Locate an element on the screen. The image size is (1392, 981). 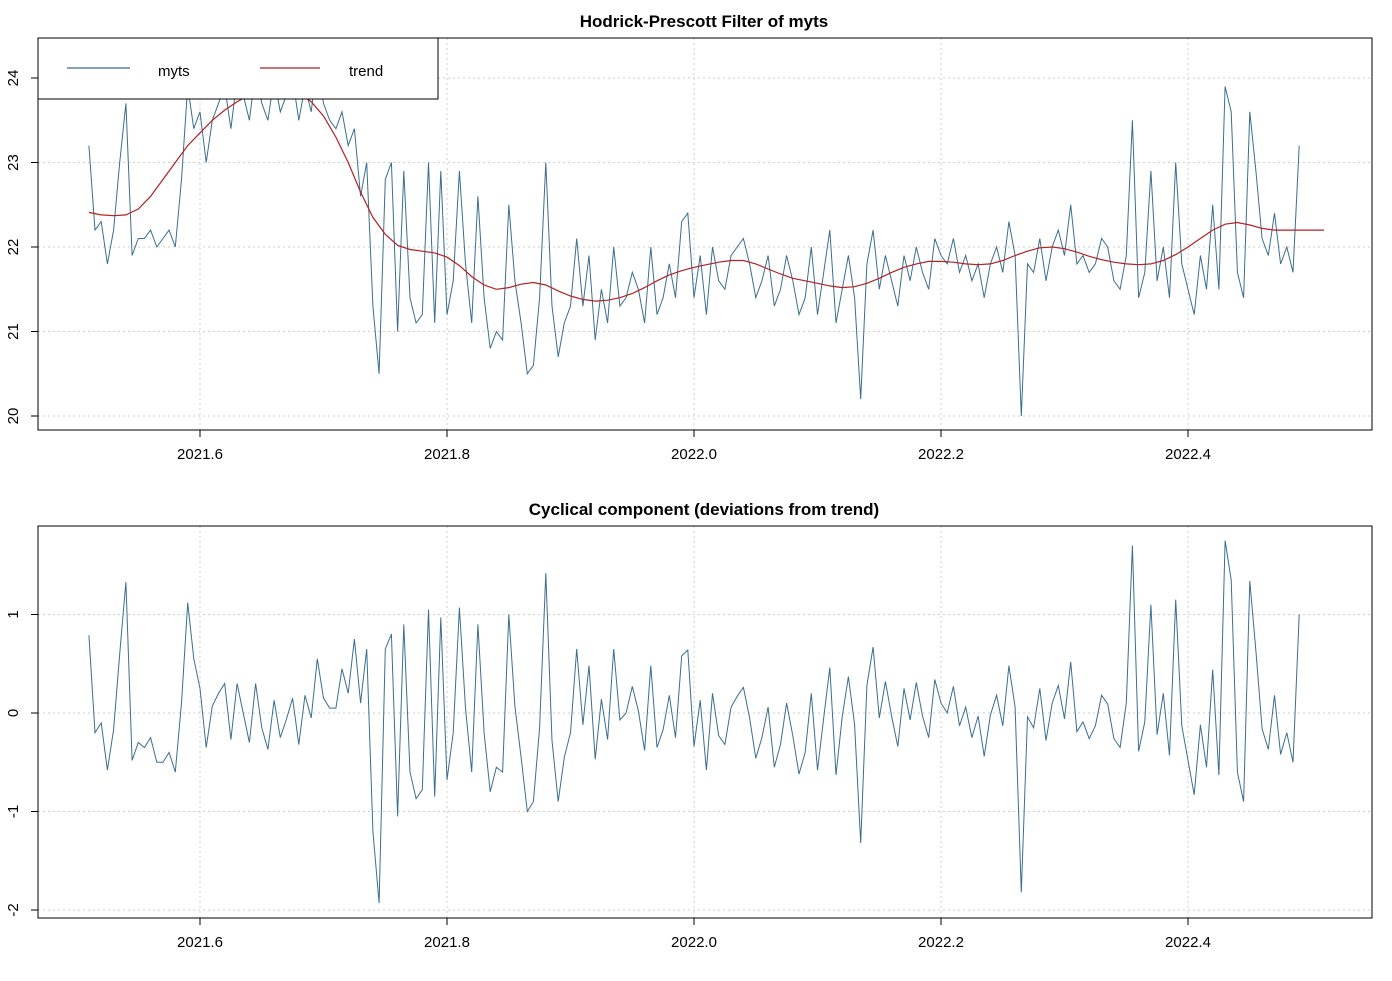
y-tick-label: -1 is located at coordinates (13, 811).